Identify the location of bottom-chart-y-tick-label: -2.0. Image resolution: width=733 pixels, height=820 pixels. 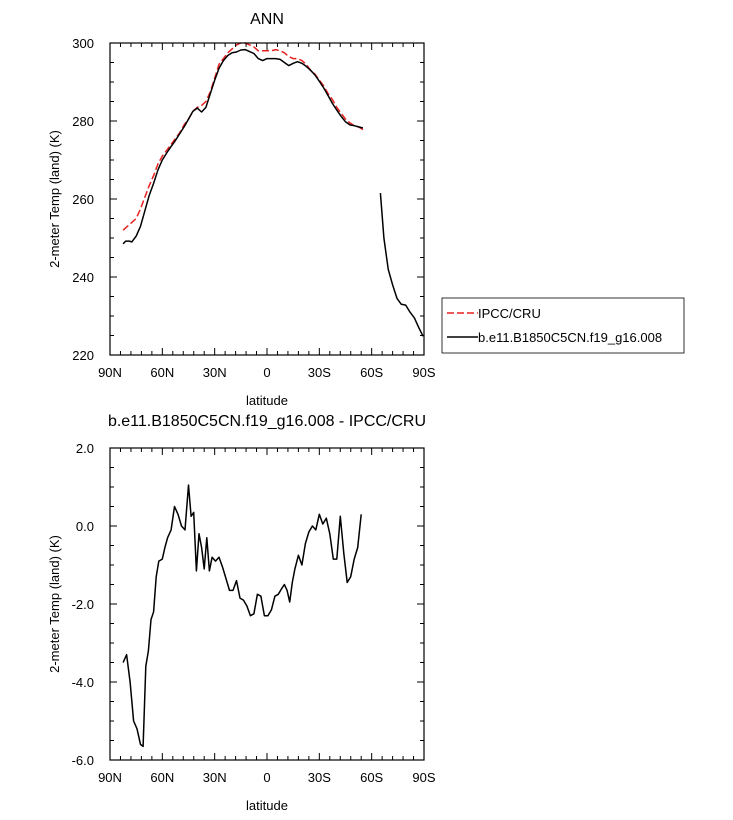
(83, 604).